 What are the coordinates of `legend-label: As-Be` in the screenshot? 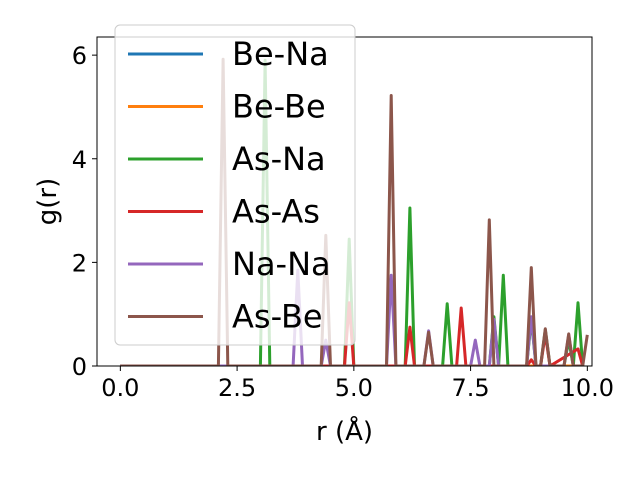 It's located at (277, 317).